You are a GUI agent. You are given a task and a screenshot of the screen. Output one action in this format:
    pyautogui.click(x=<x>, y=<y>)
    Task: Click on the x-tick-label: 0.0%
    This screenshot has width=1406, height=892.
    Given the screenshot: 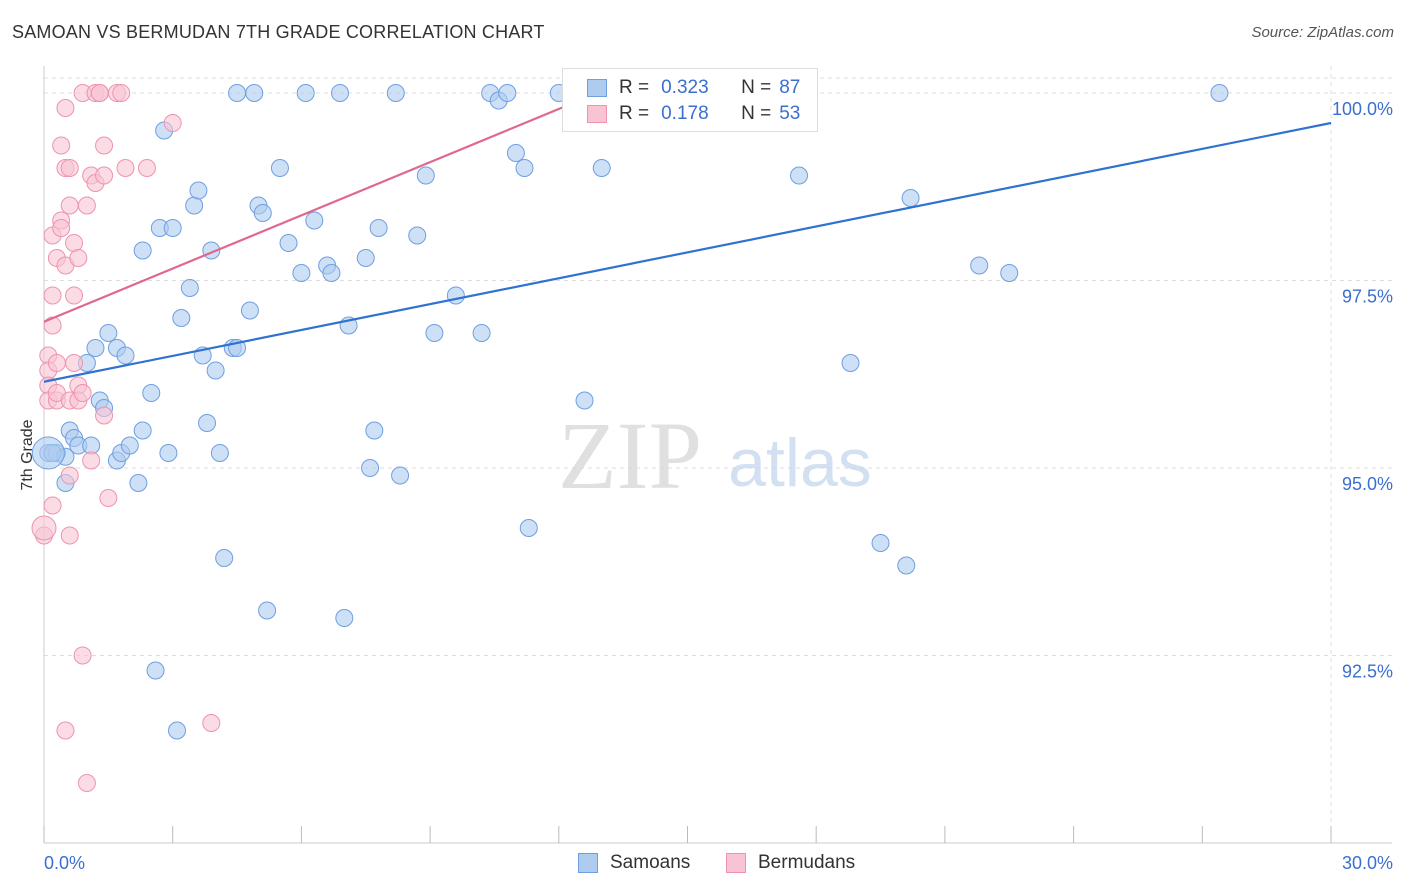 What is the action you would take?
    pyautogui.click(x=64, y=863)
    